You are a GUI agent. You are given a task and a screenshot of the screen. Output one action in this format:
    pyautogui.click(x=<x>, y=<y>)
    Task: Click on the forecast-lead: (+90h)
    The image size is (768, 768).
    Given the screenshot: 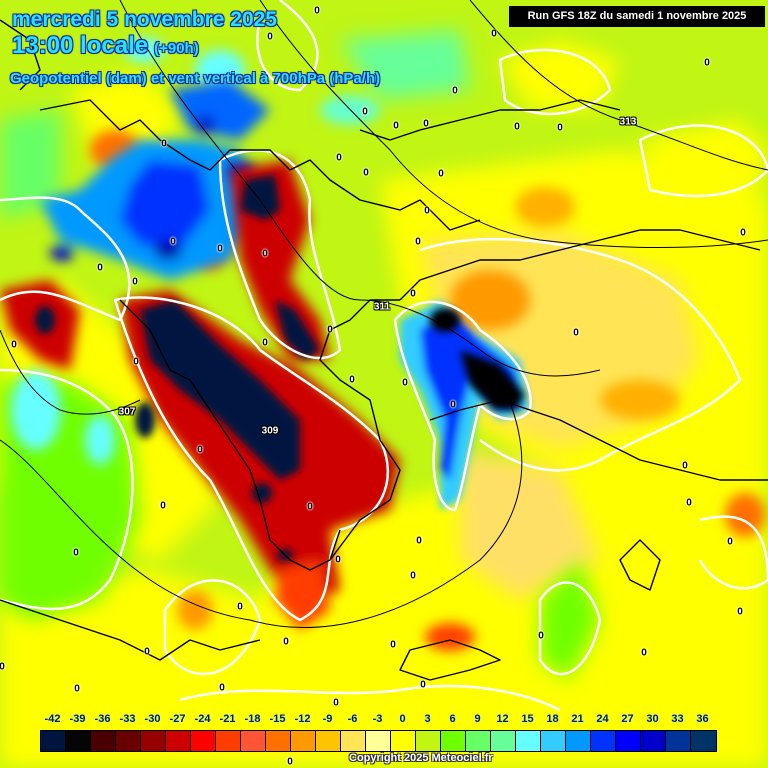 What is the action you would take?
    pyautogui.click(x=176, y=48)
    